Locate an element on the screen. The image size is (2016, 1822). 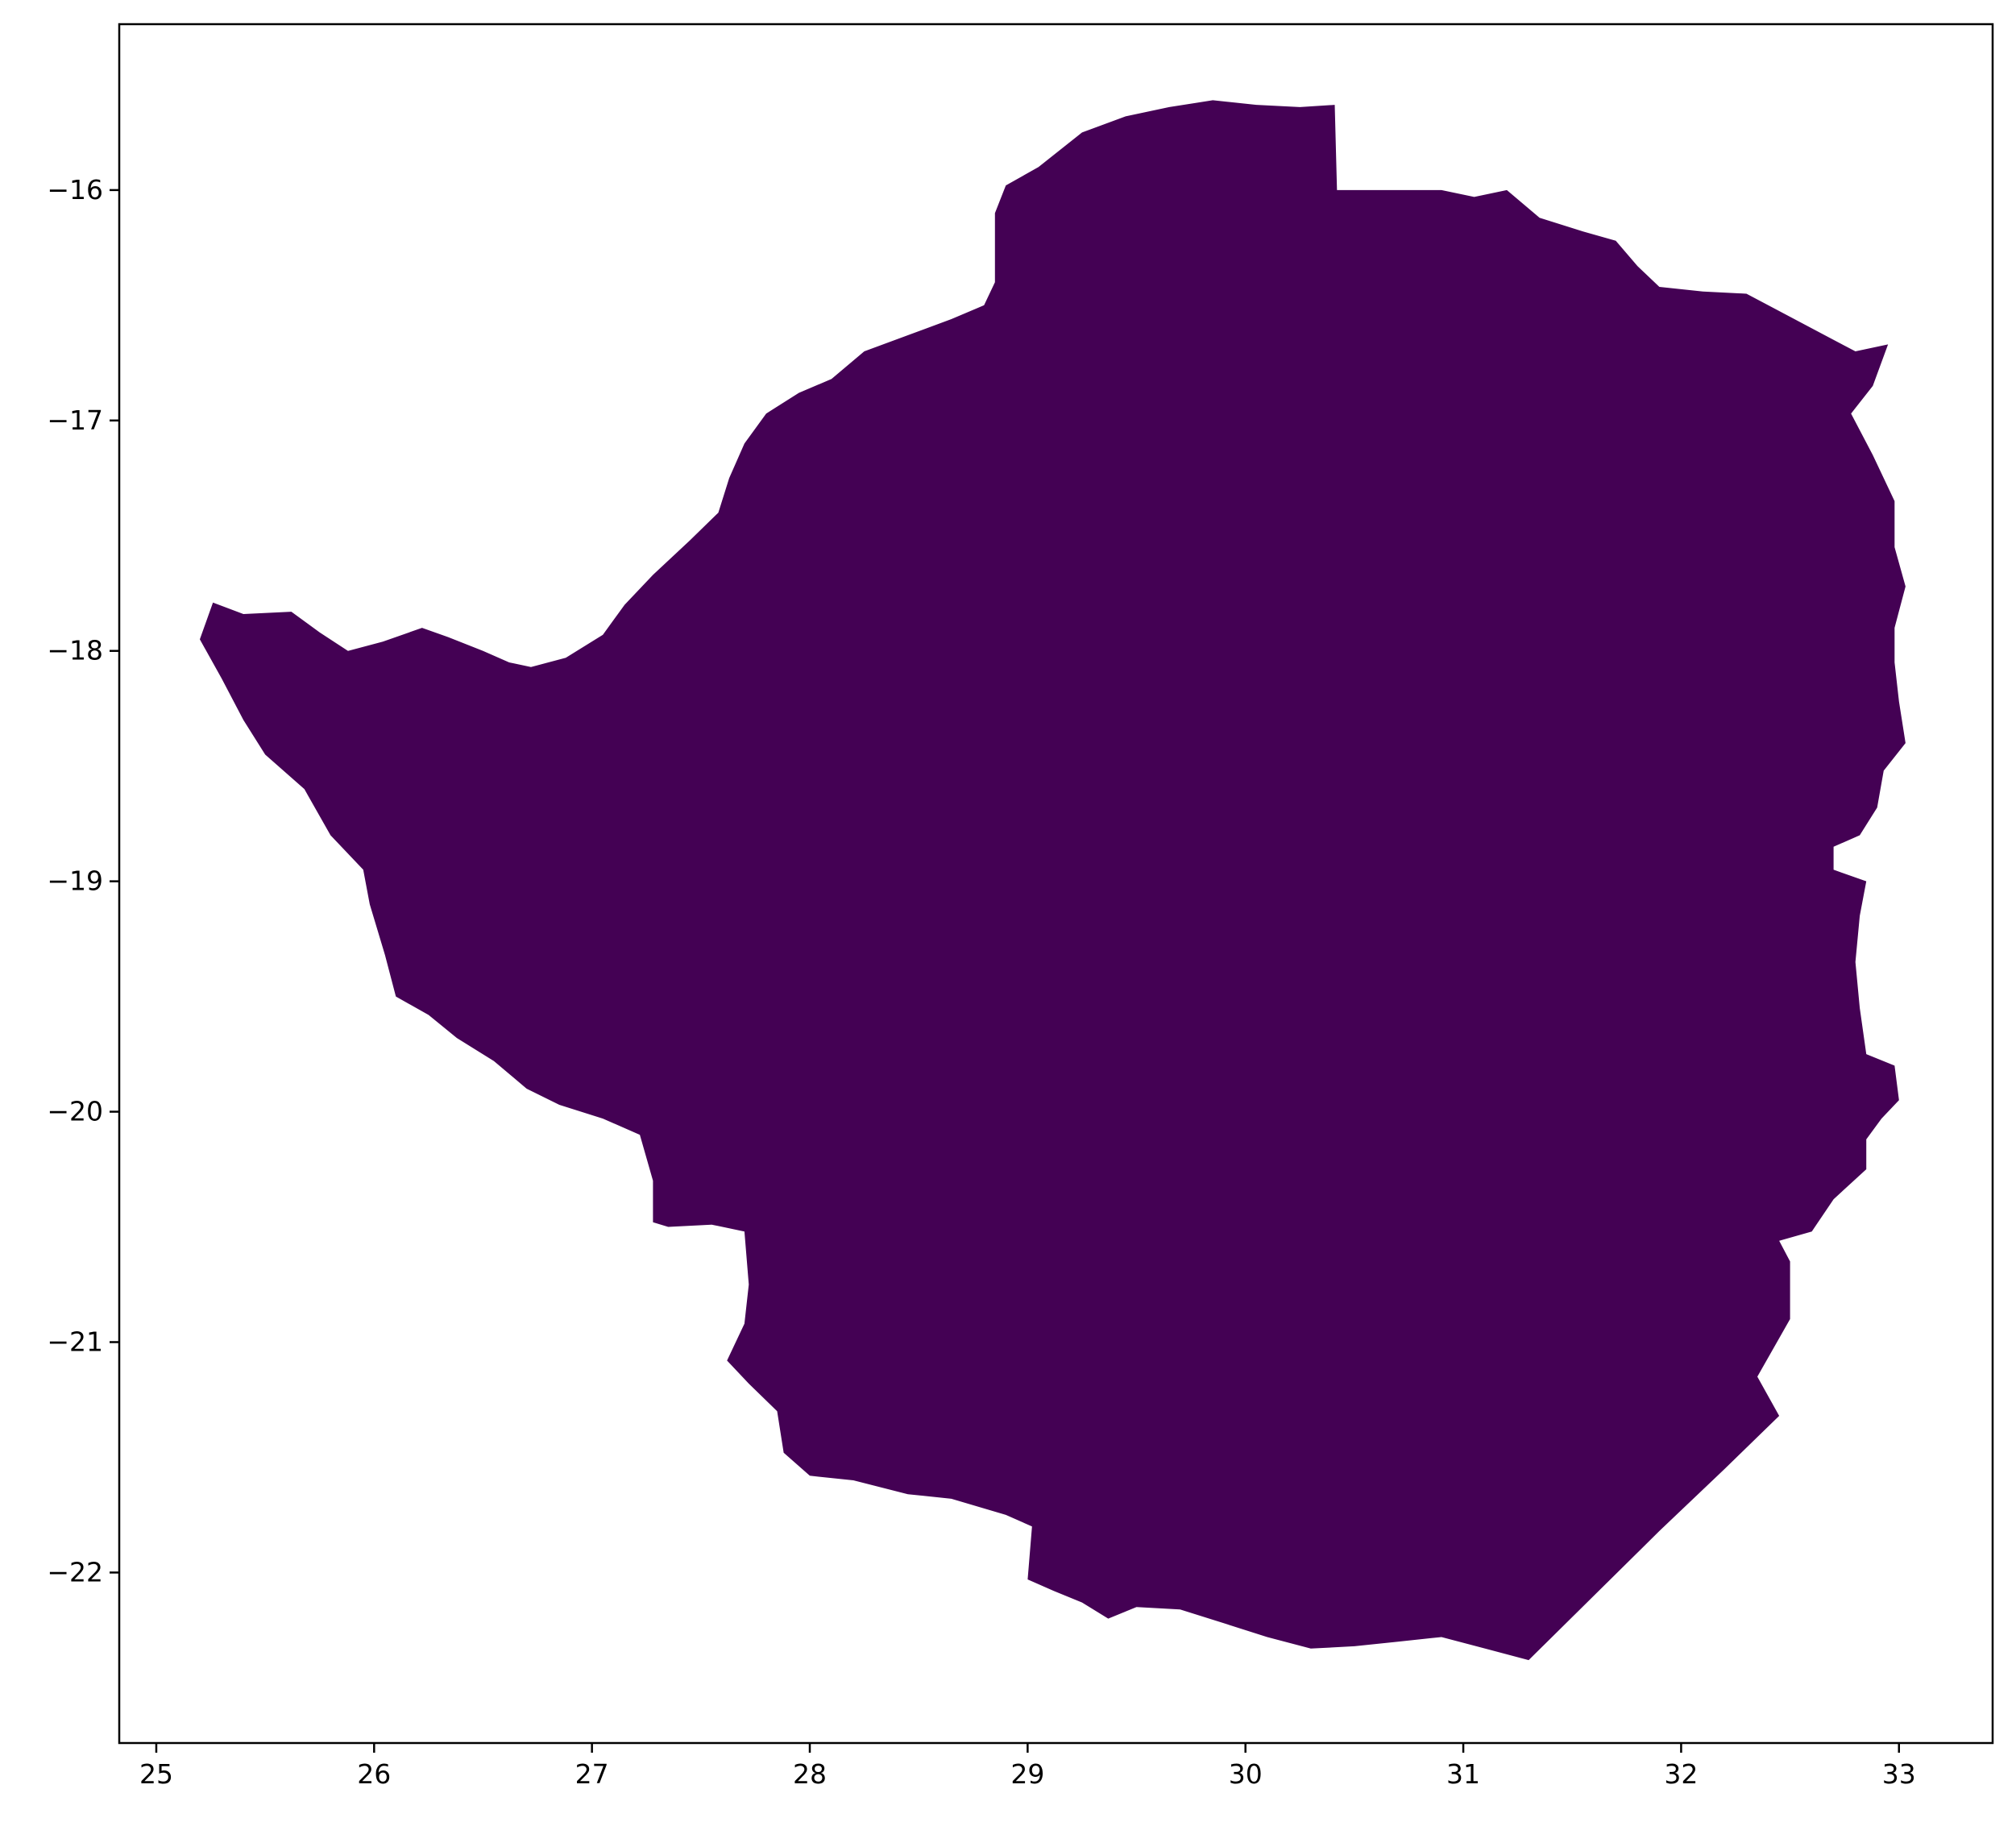
y-tick-label: −17 is located at coordinates (75, 421).